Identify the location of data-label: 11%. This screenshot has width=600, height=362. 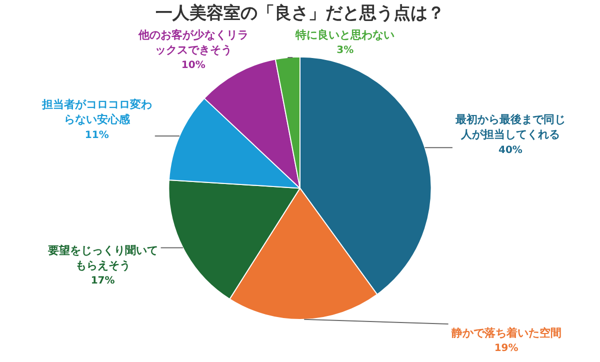
(96, 135).